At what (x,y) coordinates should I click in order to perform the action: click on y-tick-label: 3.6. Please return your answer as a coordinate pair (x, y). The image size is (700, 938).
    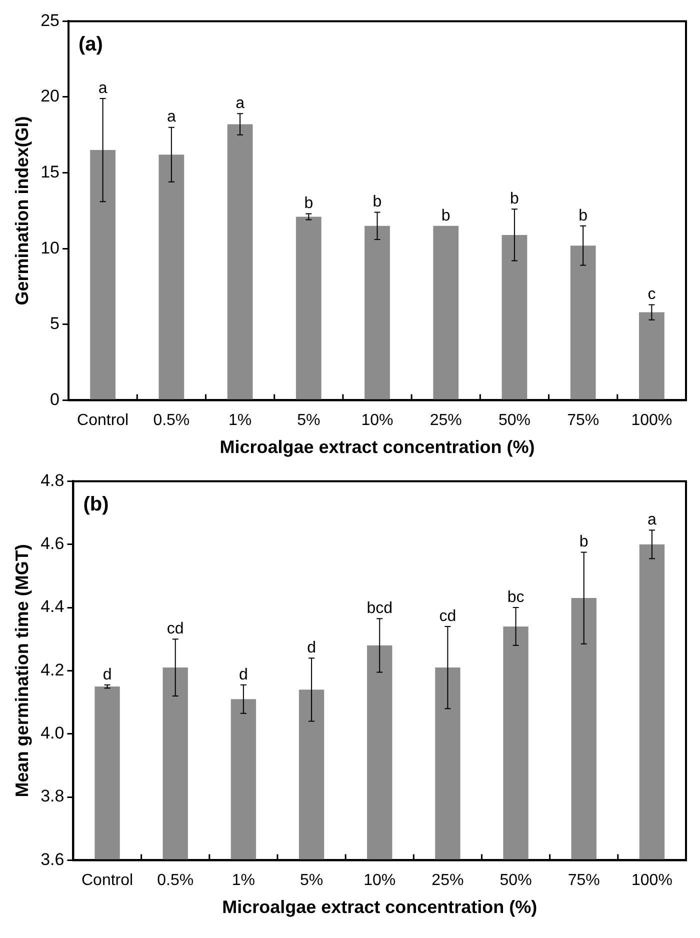
    Looking at the image, I should click on (52, 859).